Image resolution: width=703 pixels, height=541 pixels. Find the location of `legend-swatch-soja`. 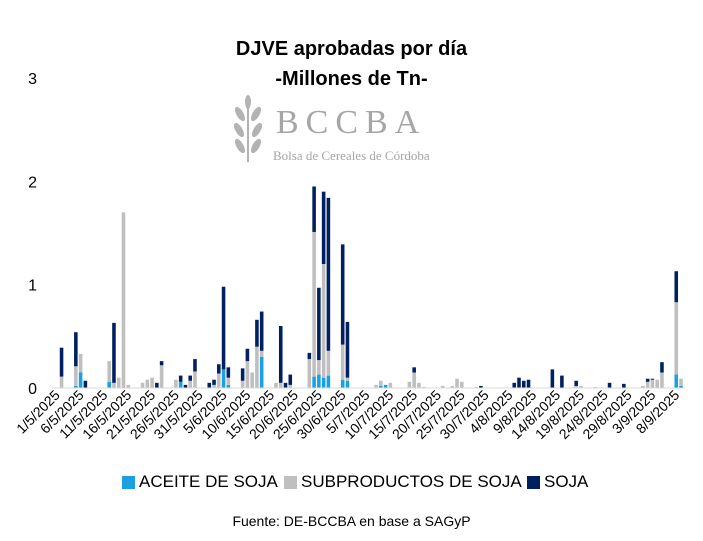

legend-swatch-soja is located at coordinates (533, 482).